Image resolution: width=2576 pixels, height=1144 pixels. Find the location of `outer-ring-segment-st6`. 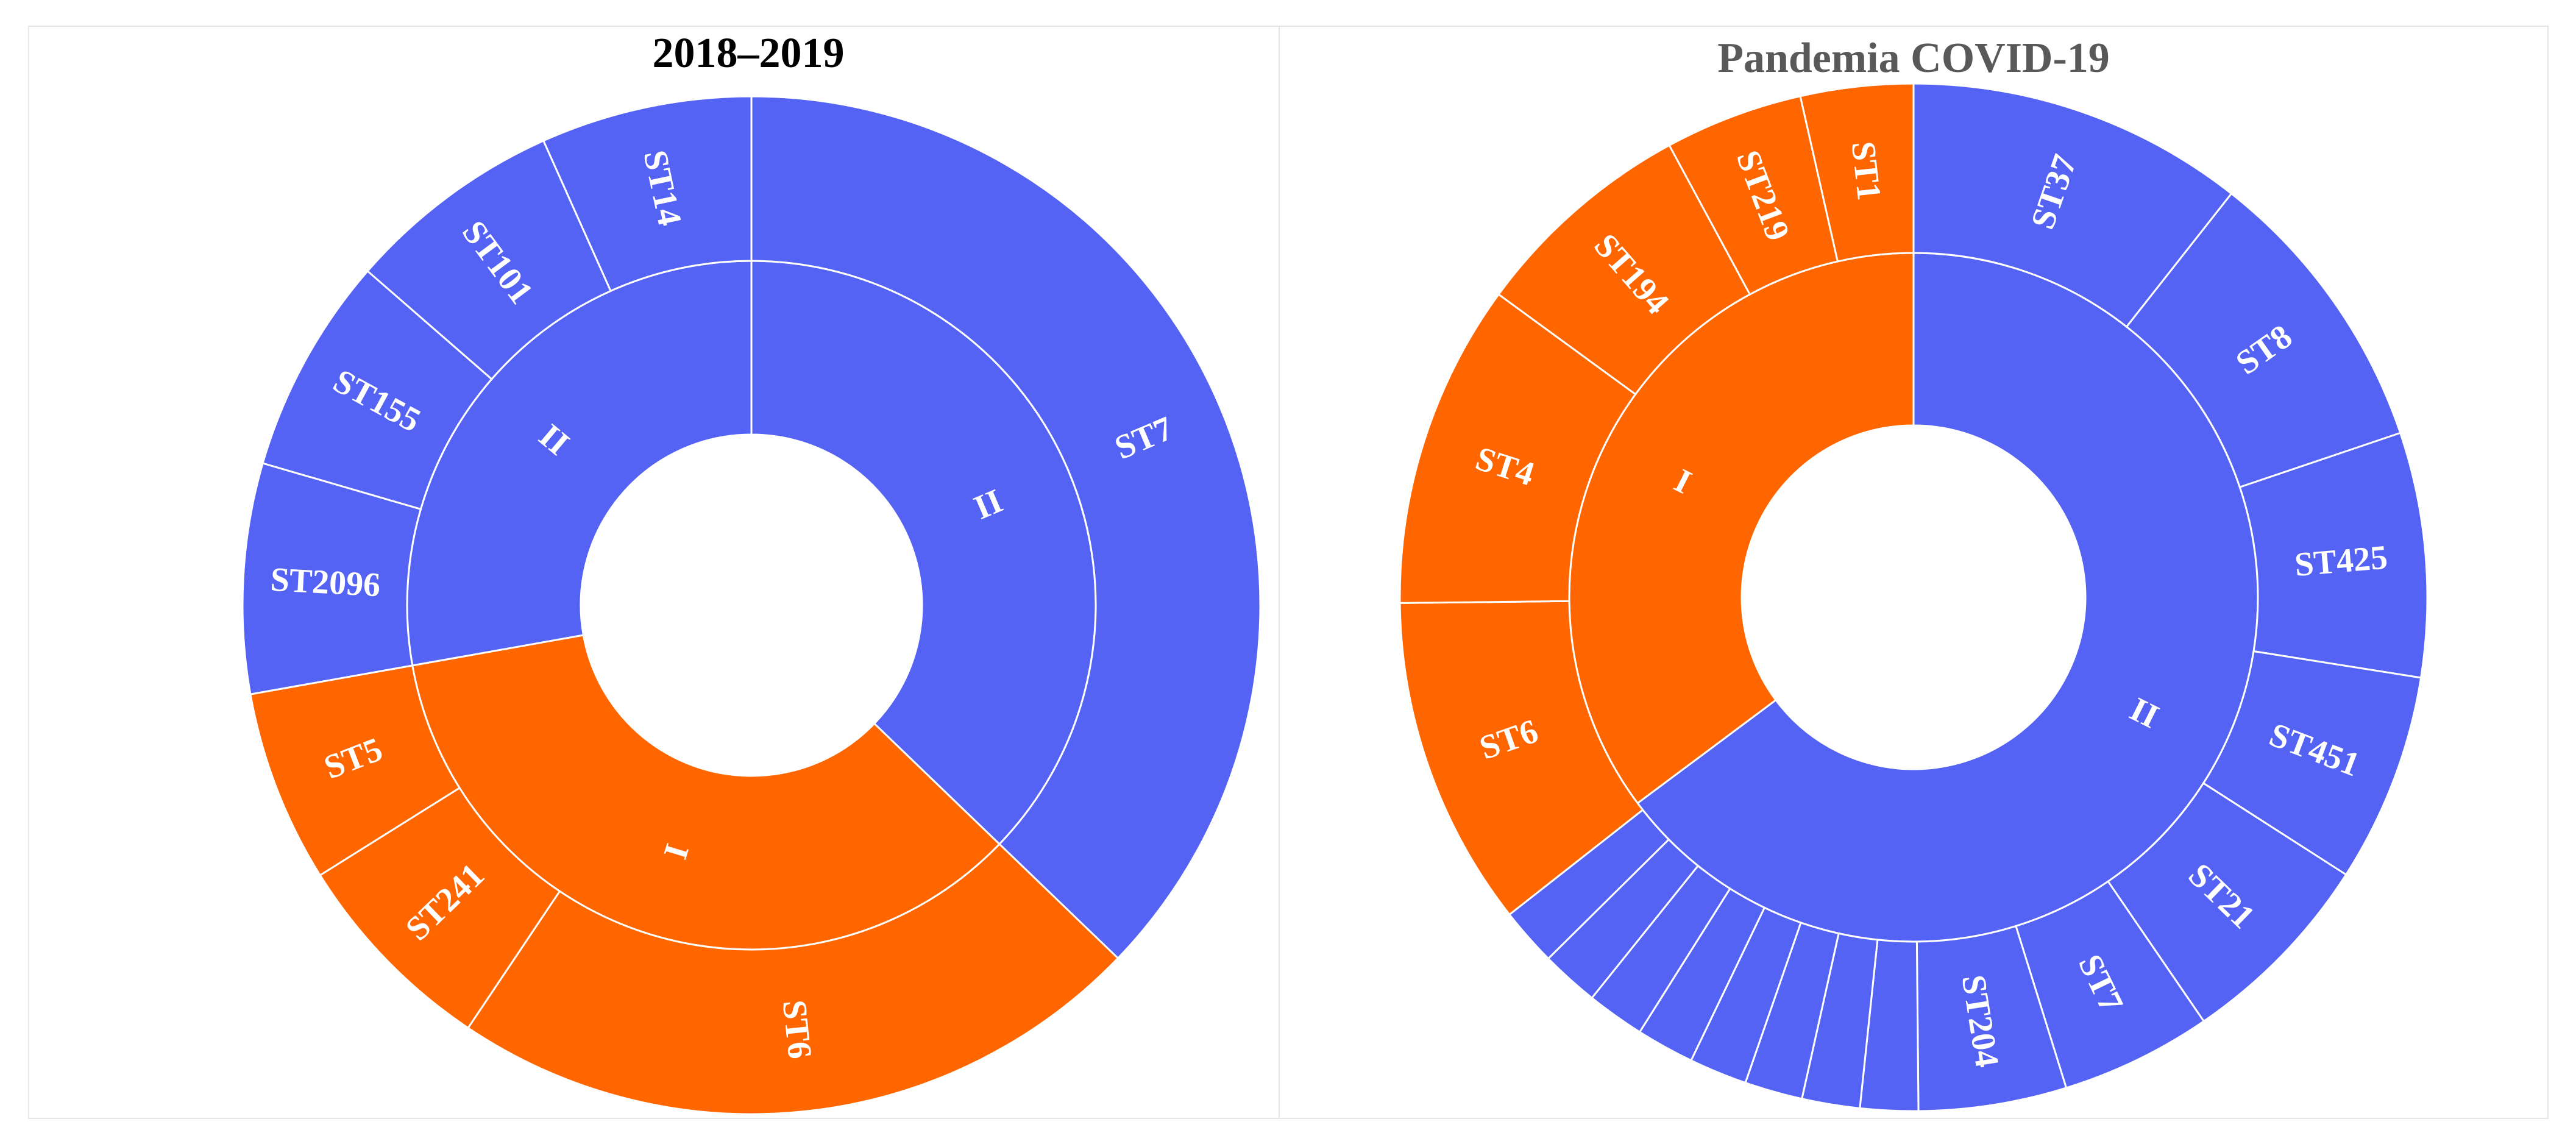

outer-ring-segment-st6 is located at coordinates (792, 978).